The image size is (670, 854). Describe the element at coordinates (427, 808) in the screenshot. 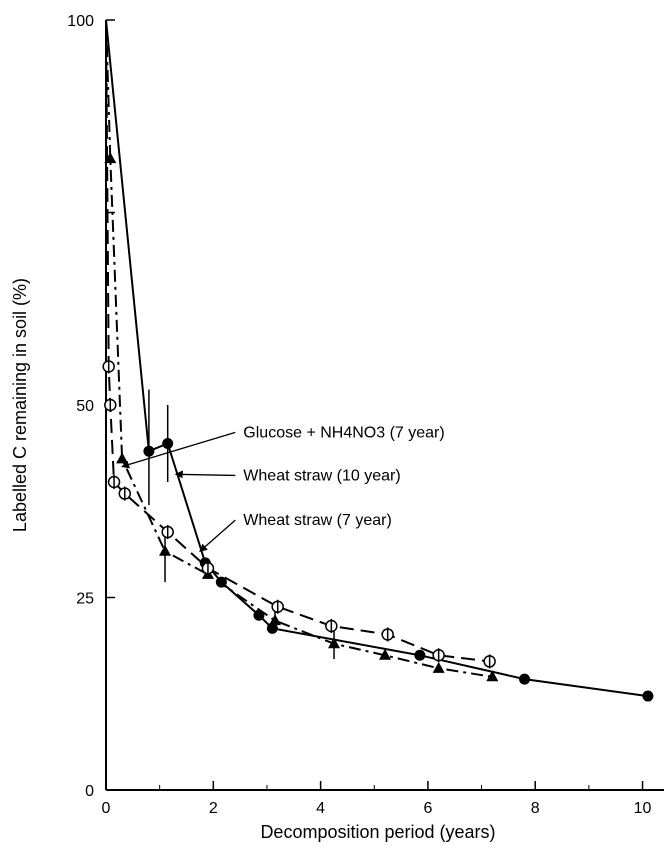

I see `x-tick-label: 6` at that location.